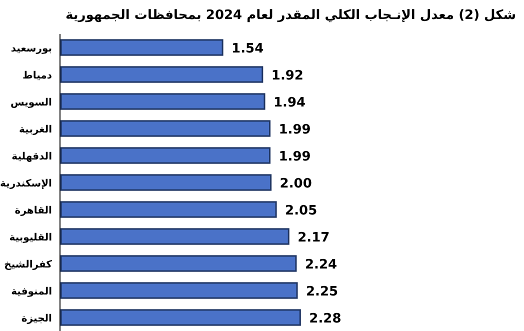 The width and height of the screenshot is (524, 331). What do you see at coordinates (290, 15) in the screenshot?
I see `chart-title: شكل (2) معدل الإنـجاب الكلي المقدر لعام 2024 بمحافظات الجمهورية` at bounding box center [290, 15].